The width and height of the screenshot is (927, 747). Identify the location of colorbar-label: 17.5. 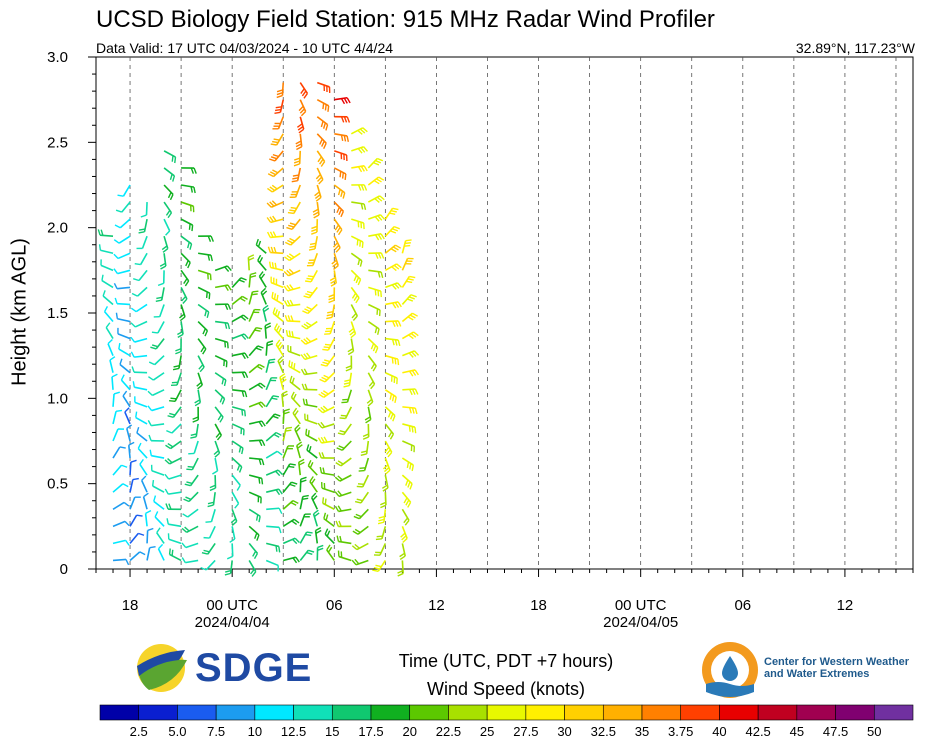
(370, 731).